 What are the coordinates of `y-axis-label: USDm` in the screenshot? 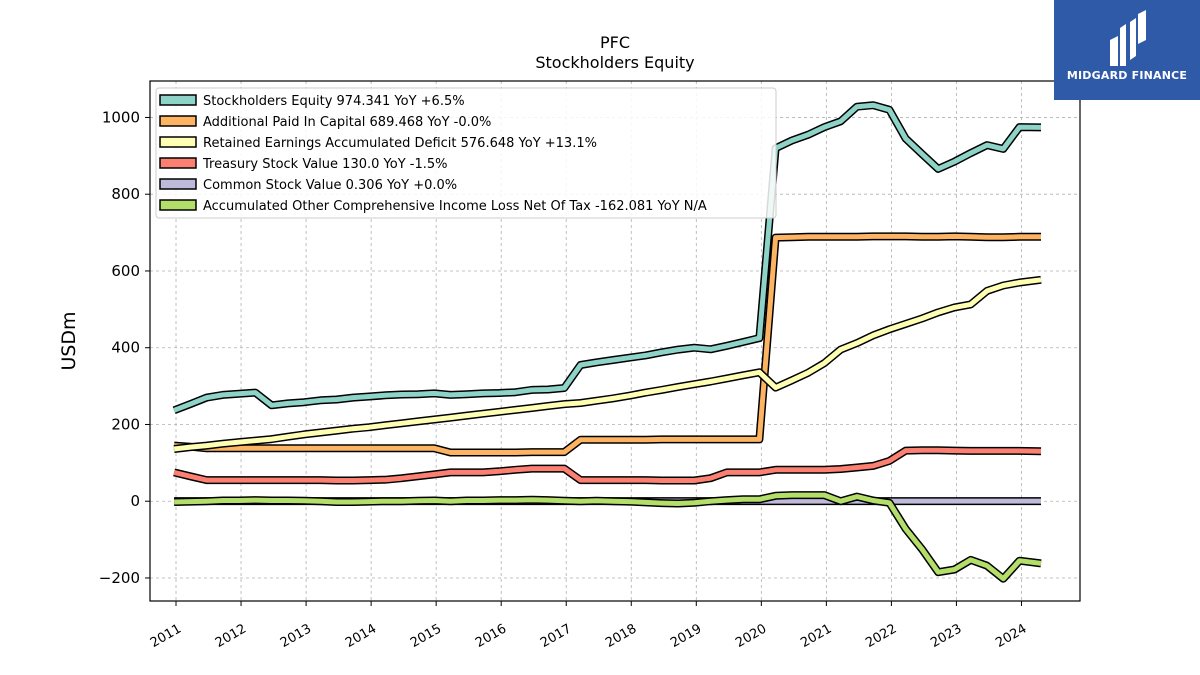 It's located at (69, 340).